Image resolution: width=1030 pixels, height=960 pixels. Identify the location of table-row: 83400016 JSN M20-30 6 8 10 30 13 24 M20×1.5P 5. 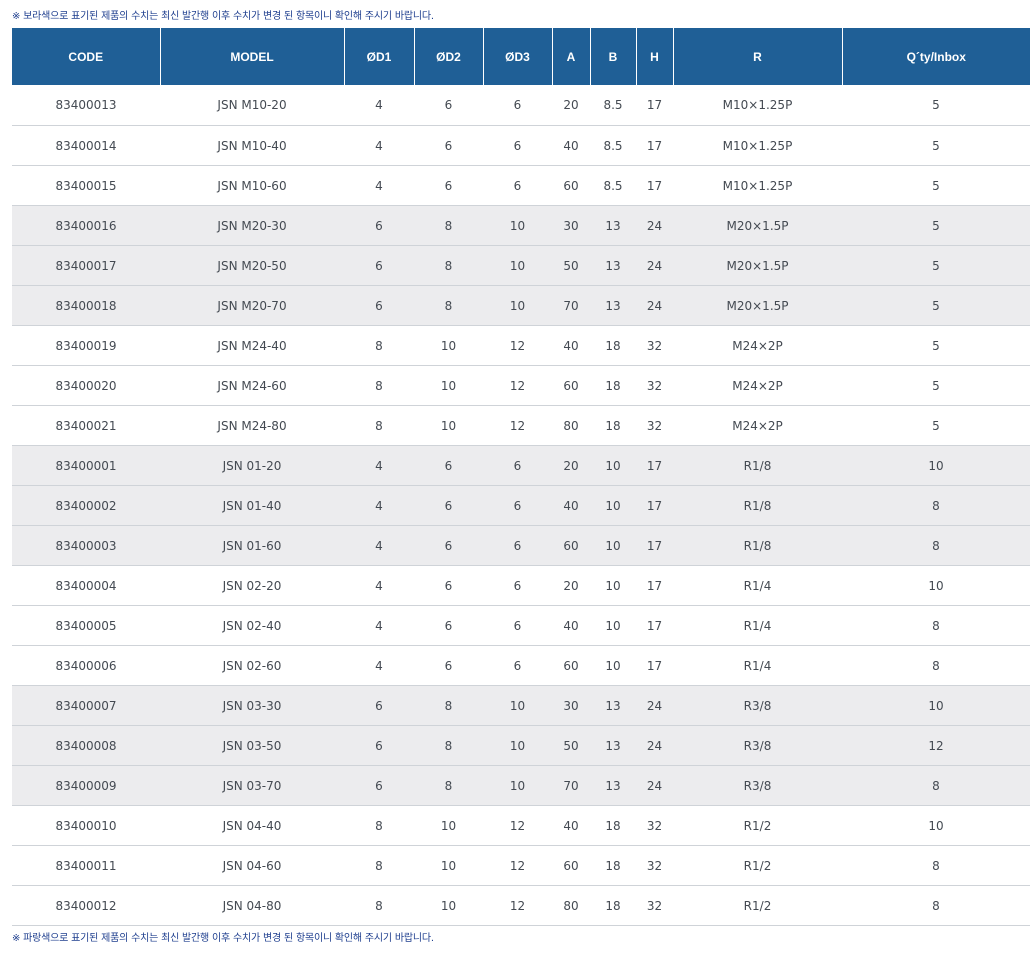
(521, 225).